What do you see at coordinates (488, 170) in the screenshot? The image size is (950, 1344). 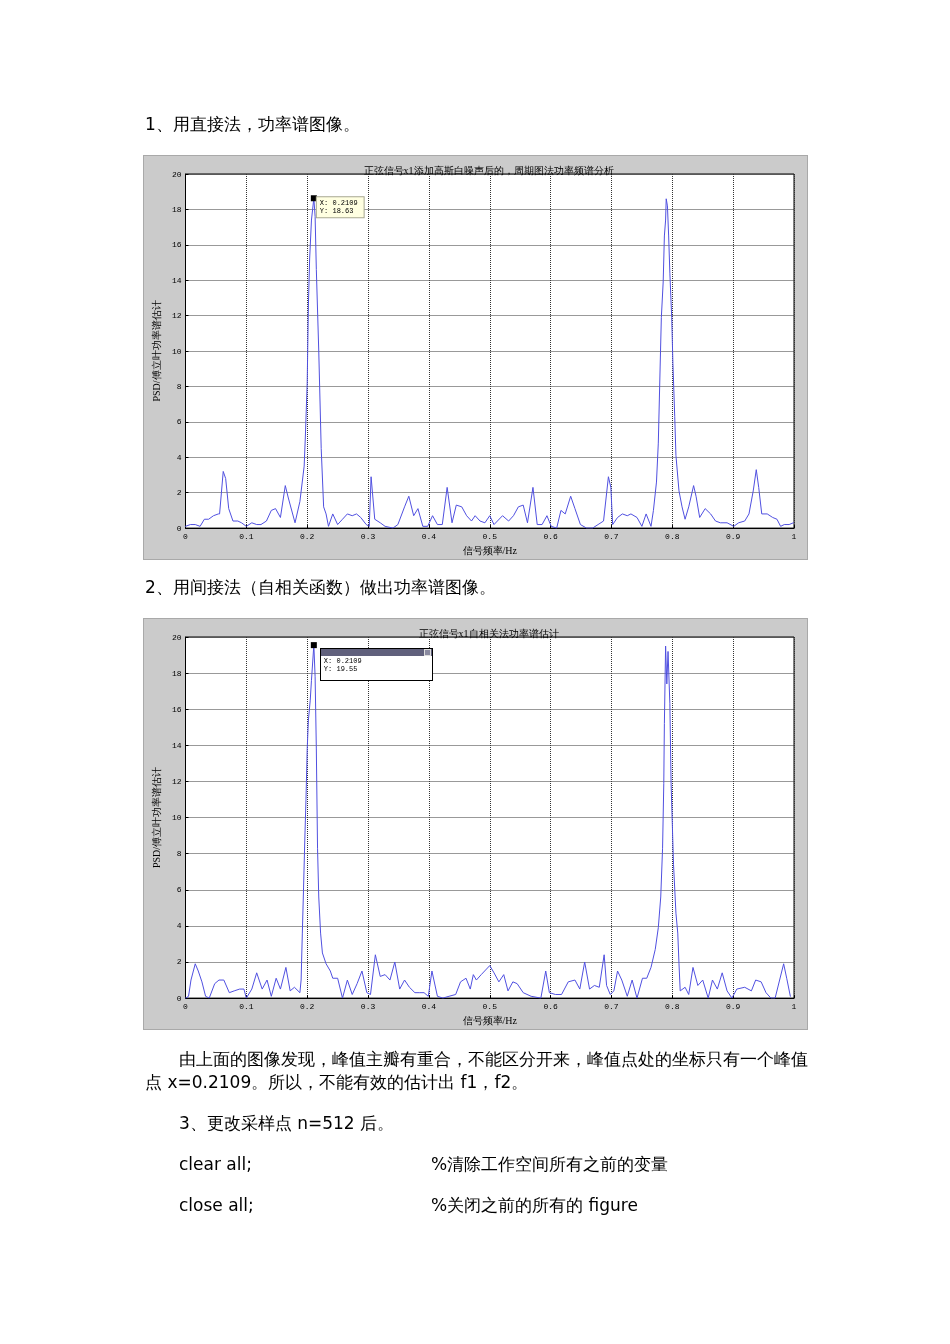 I see `chart-title: 正弦信号x1添加高斯白噪声后的，周期图法功率频谱分析` at bounding box center [488, 170].